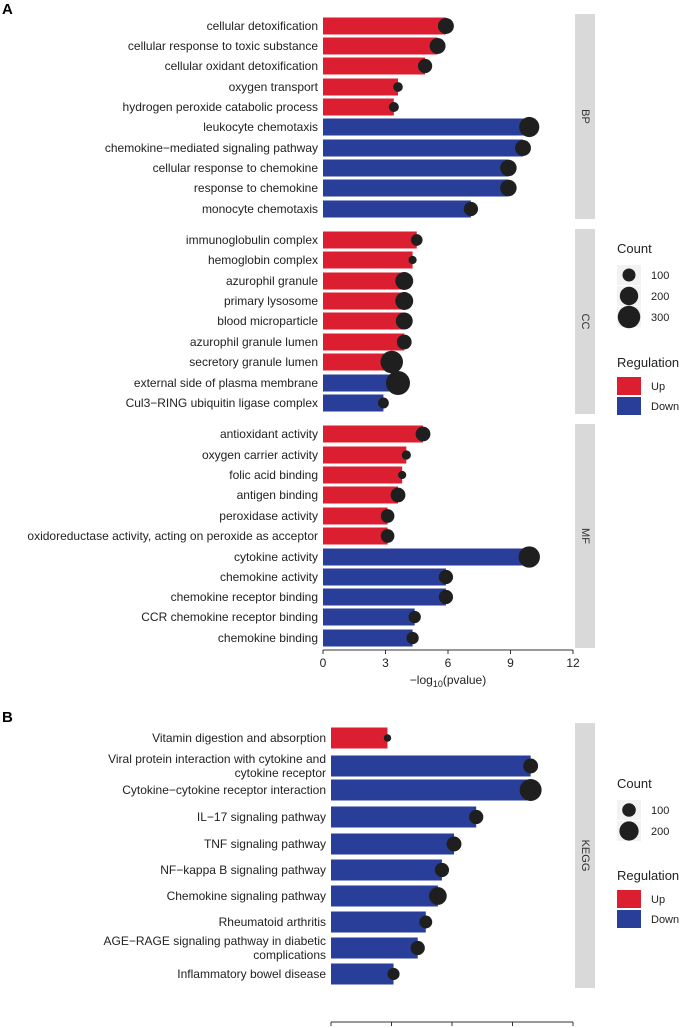 This screenshot has height=1028, width=685. What do you see at coordinates (448, 681) in the screenshot?
I see `x-axis-label: −log10(pvalue)` at bounding box center [448, 681].